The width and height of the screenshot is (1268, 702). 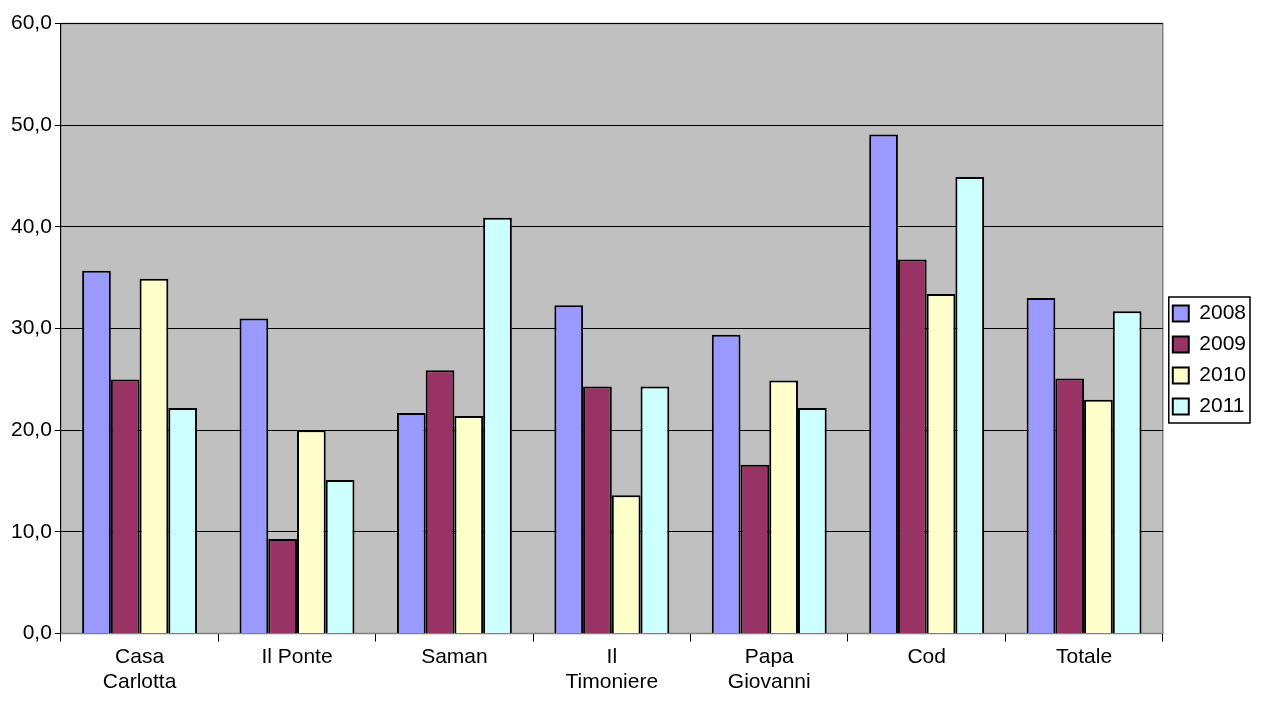 What do you see at coordinates (454, 655) in the screenshot?
I see `x-tick-label: Saman` at bounding box center [454, 655].